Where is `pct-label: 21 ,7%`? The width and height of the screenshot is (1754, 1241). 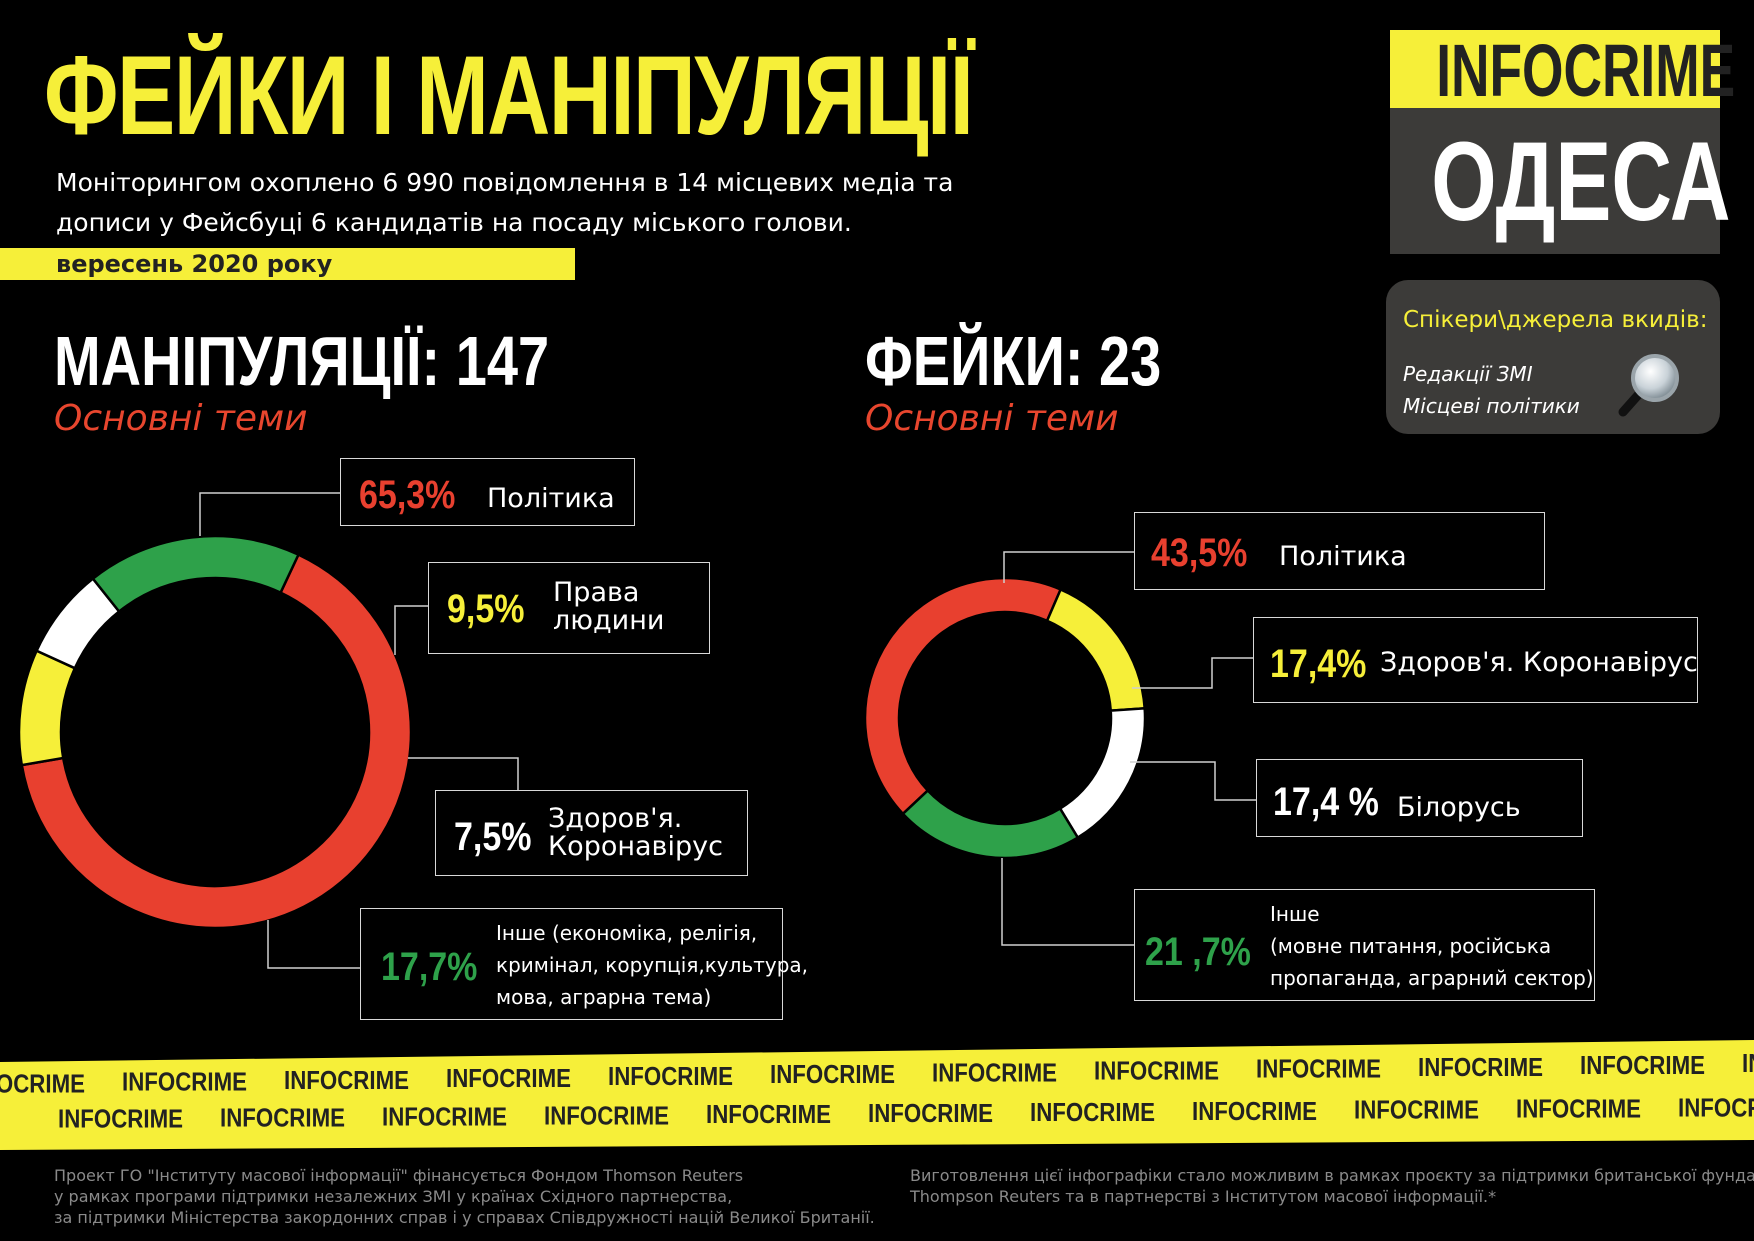 pct-label: 21 ,7% is located at coordinates (1198, 952).